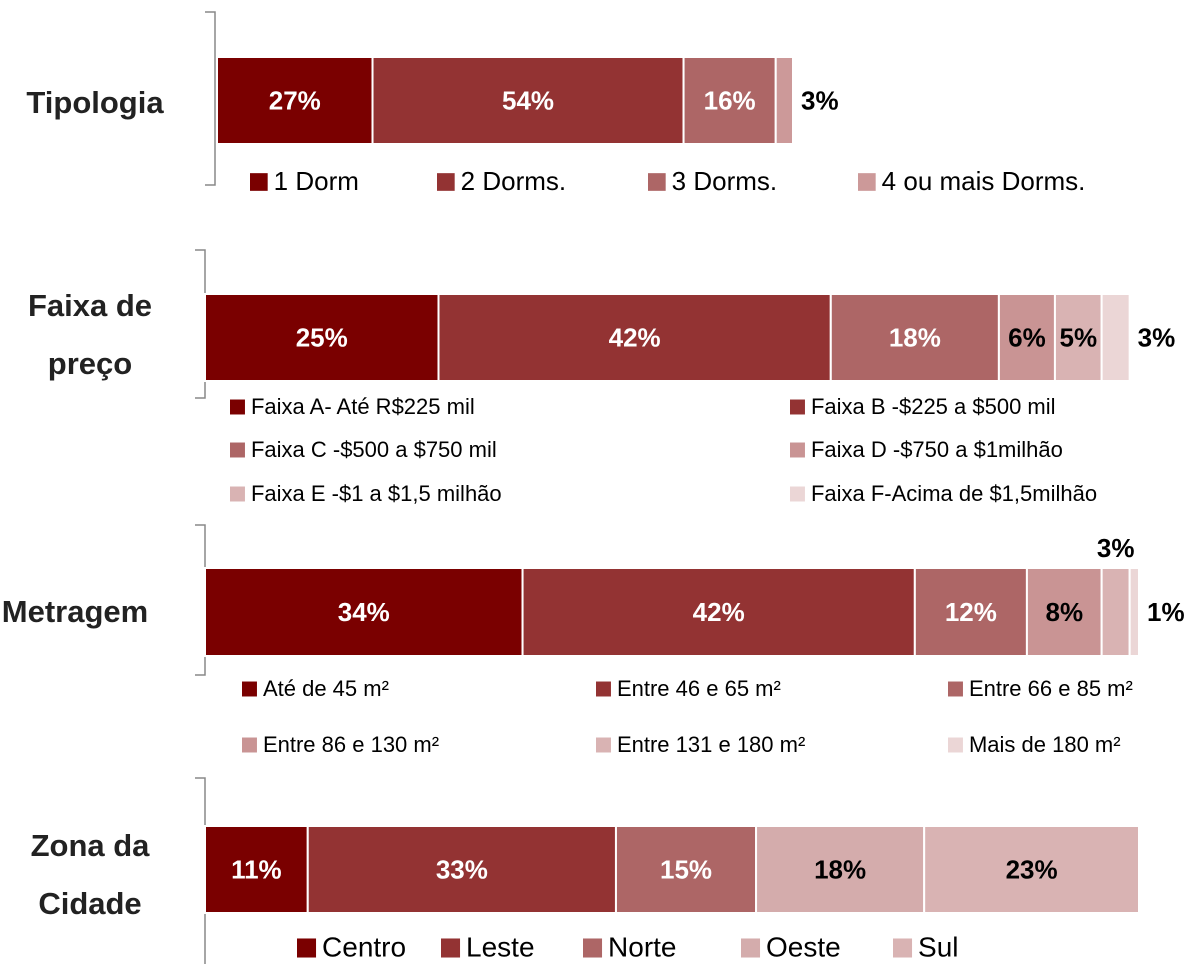 Image resolution: width=1198 pixels, height=964 pixels. I want to click on legend-label: Faixa F-Acima de $1,5milhão, so click(954, 493).